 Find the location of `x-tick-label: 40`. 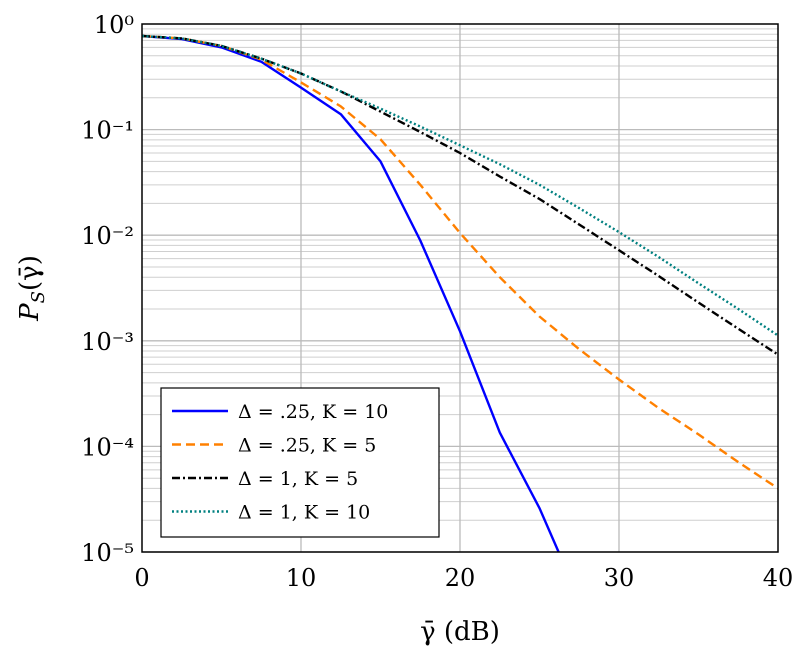

x-tick-label: 40 is located at coordinates (778, 578).